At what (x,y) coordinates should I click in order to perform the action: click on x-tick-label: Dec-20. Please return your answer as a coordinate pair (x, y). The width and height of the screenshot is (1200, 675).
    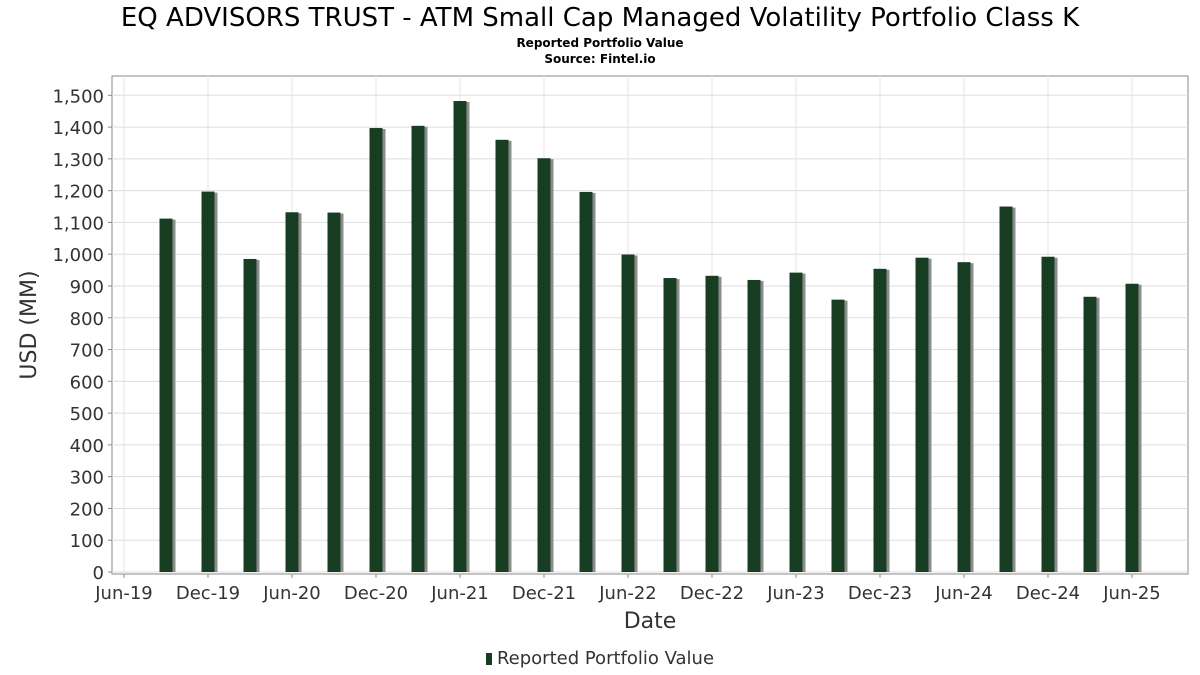
    Looking at the image, I should click on (376, 593).